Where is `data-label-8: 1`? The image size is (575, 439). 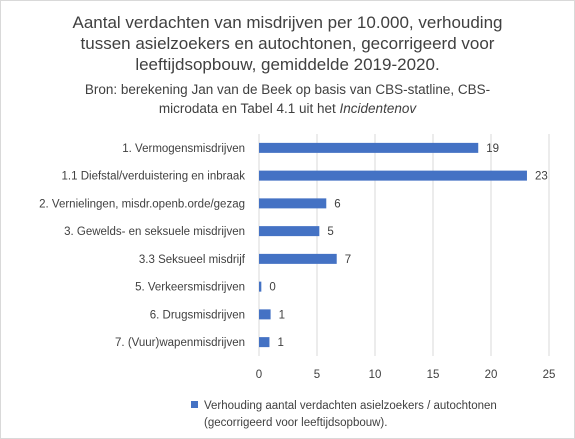
data-label-8: 1 is located at coordinates (280, 343).